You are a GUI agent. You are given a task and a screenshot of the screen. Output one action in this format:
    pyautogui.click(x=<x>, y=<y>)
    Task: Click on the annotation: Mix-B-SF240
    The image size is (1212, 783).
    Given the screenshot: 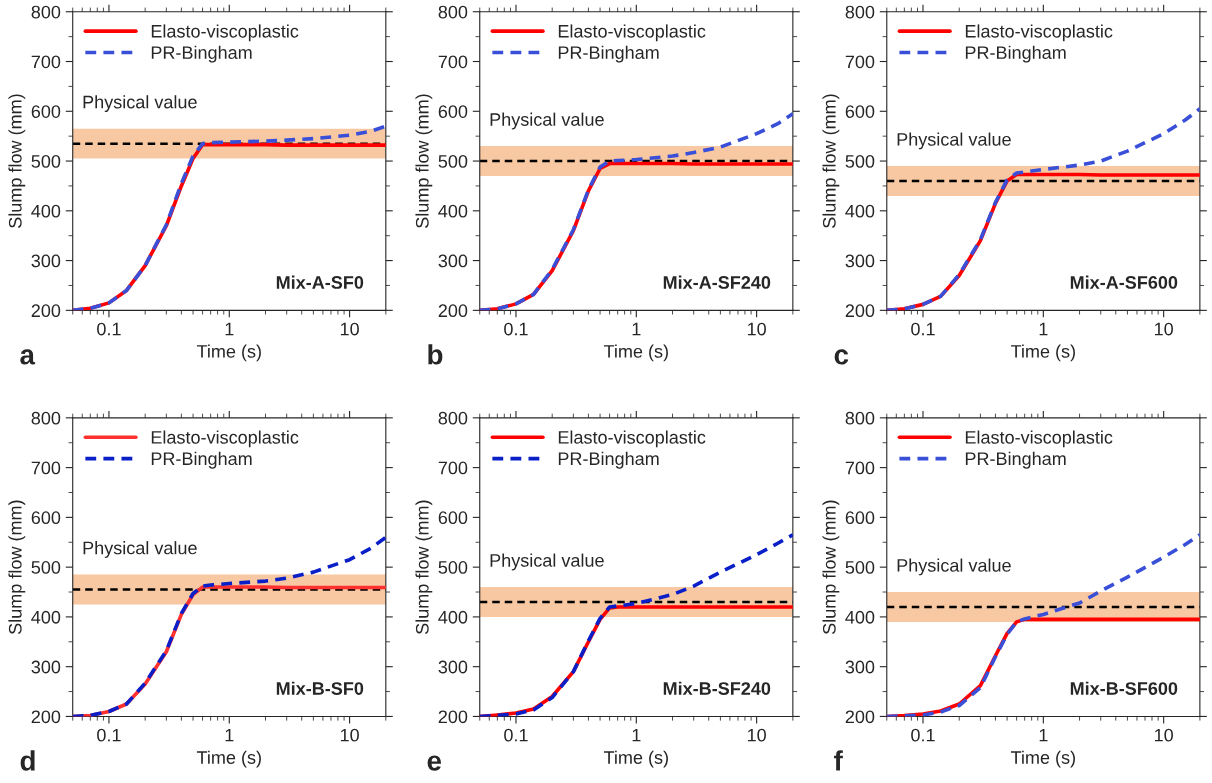 What is the action you would take?
    pyautogui.click(x=717, y=688)
    